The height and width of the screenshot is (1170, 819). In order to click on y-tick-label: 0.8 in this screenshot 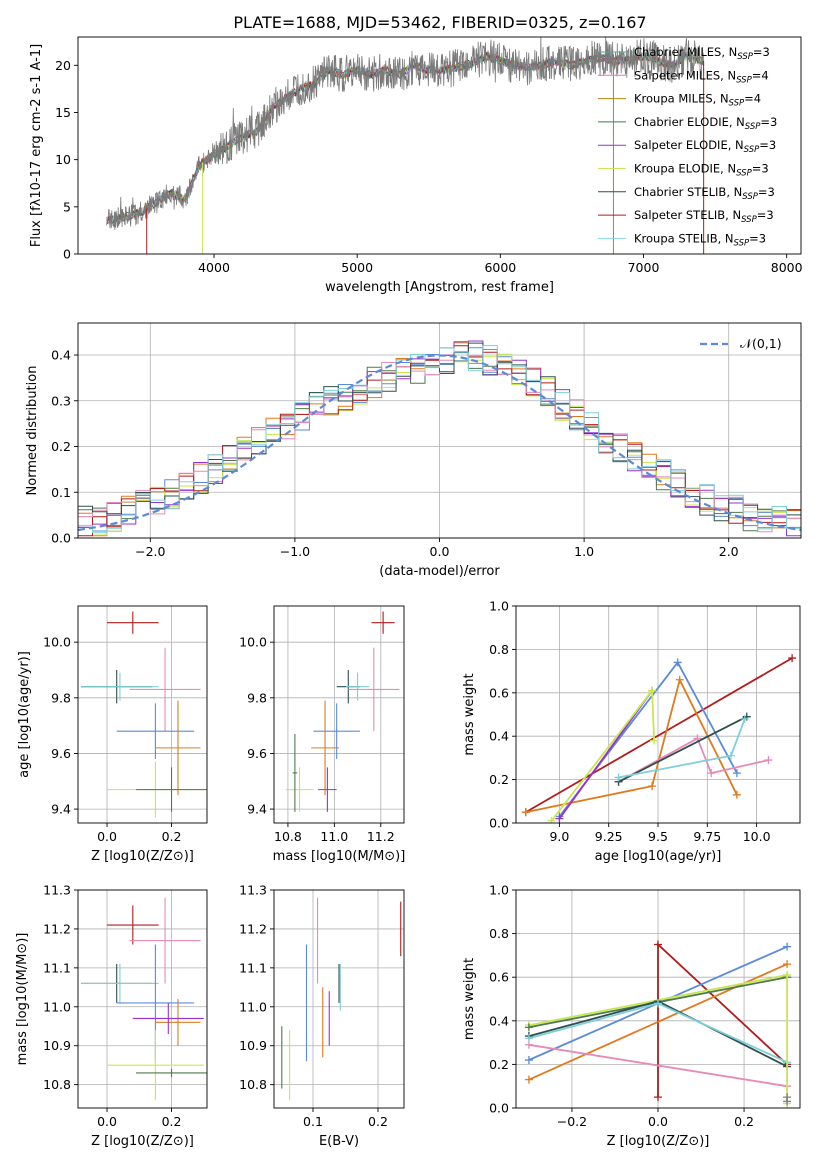, I will do `click(499, 933)`.